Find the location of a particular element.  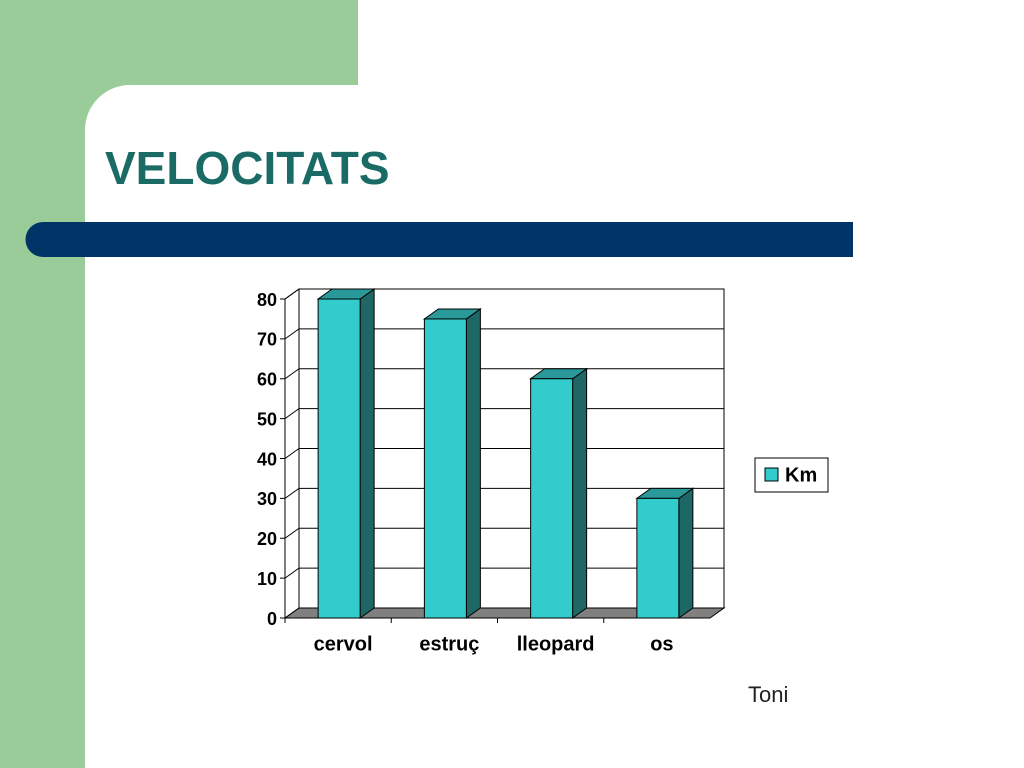

x-tick-label: os is located at coordinates (661, 644).